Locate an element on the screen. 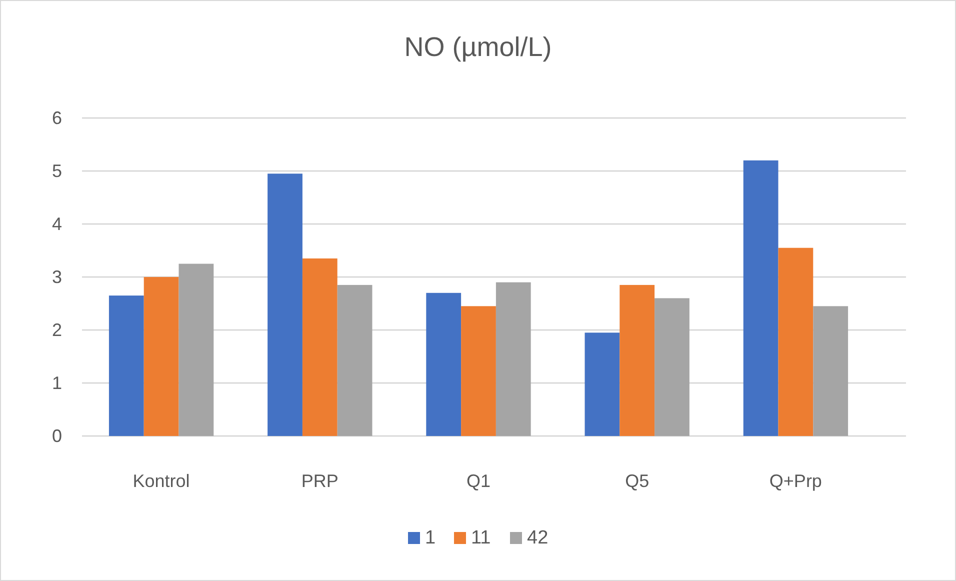 The width and height of the screenshot is (956, 581). y-tick-label: 6 is located at coordinates (57, 118).